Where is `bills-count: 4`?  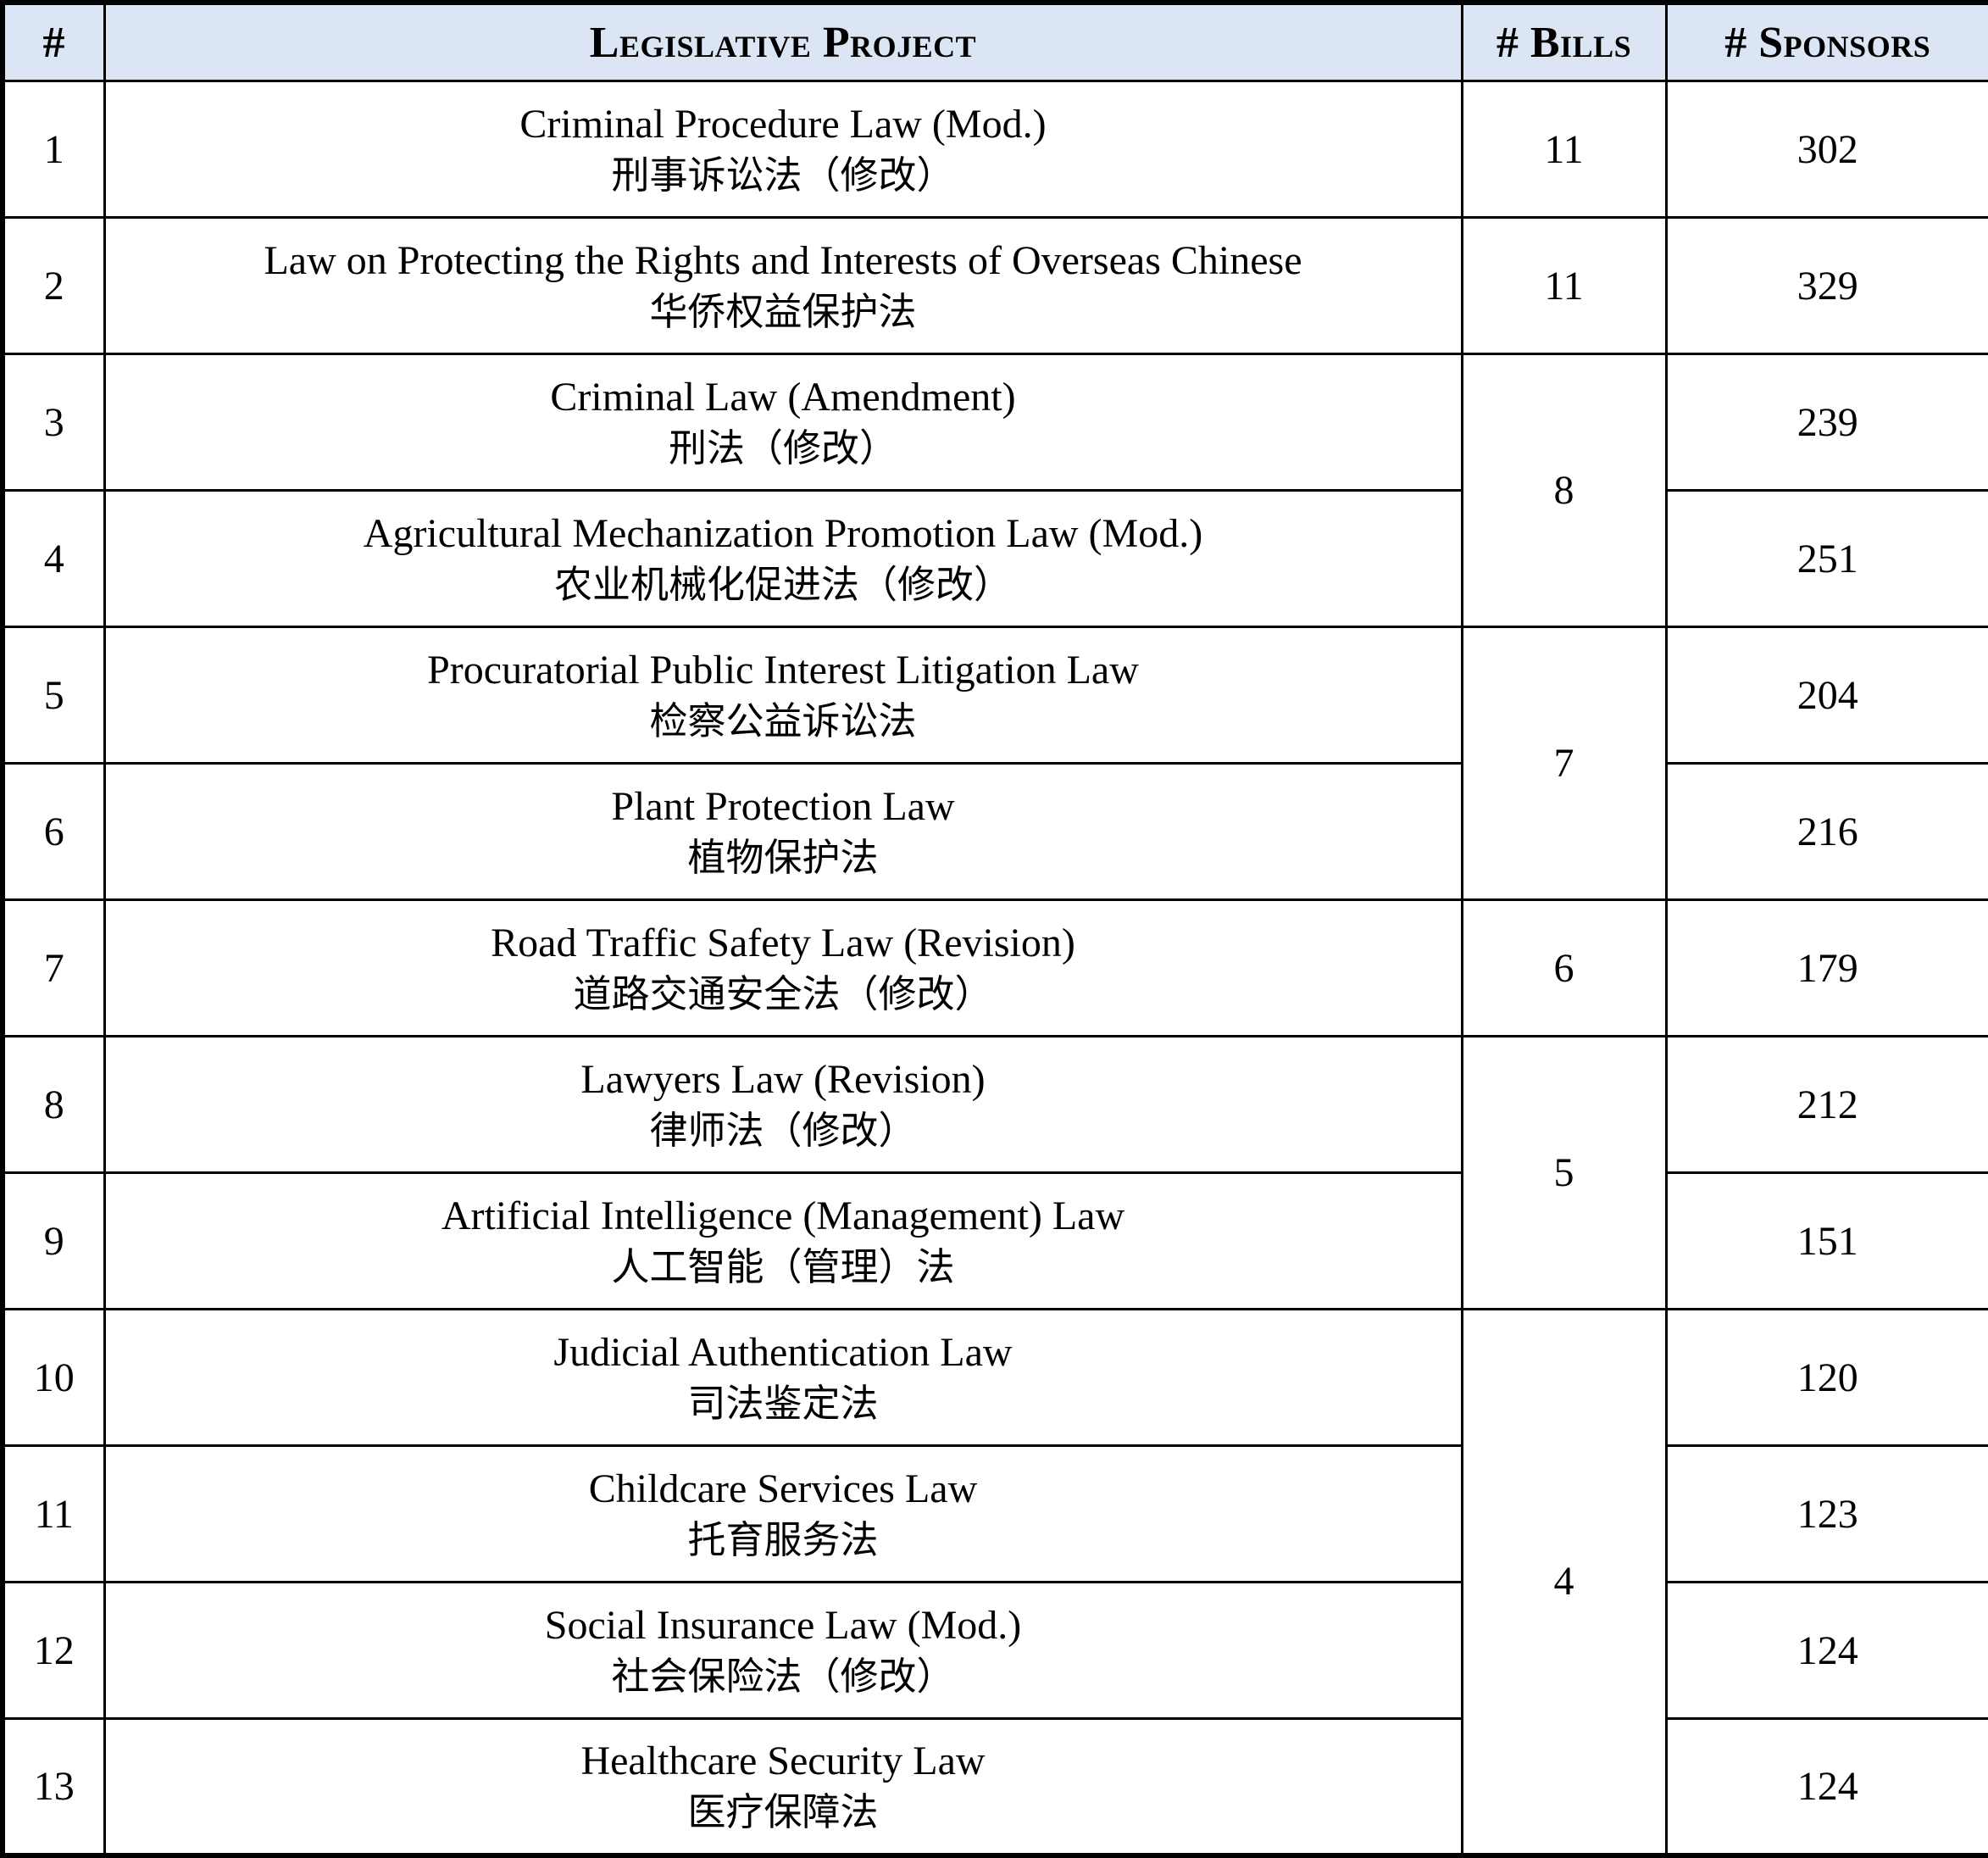 bills-count: 4 is located at coordinates (1564, 1582).